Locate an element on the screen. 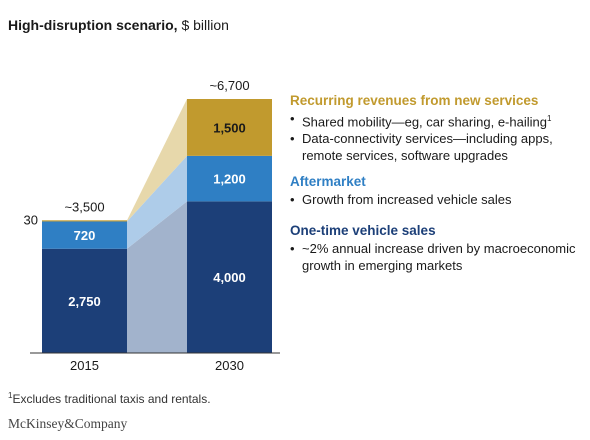  total-label-2030: ~6,700 is located at coordinates (229, 85).